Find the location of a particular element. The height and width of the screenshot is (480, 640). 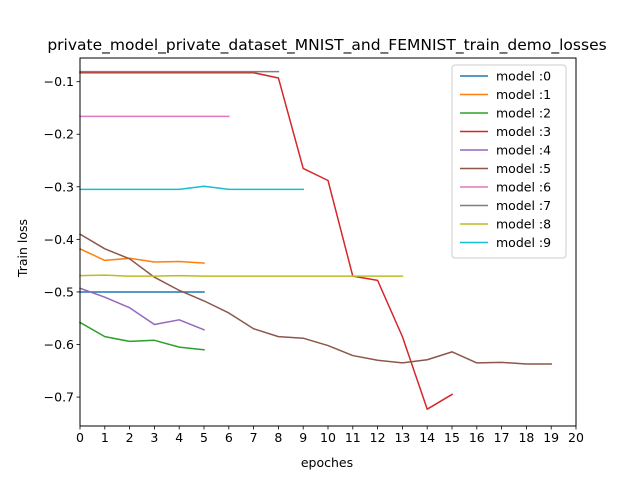

x-axis-ticks: 0 1 2 3 4 5 6 7 8 9 10 11 12 13 14 15 16 17 18 19 20 is located at coordinates (330, 435).